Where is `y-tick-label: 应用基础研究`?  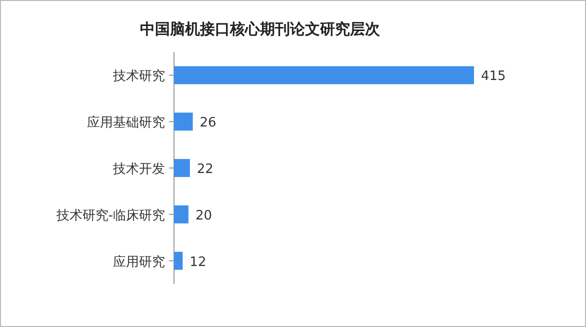 y-tick-label: 应用基础研究 is located at coordinates (126, 122).